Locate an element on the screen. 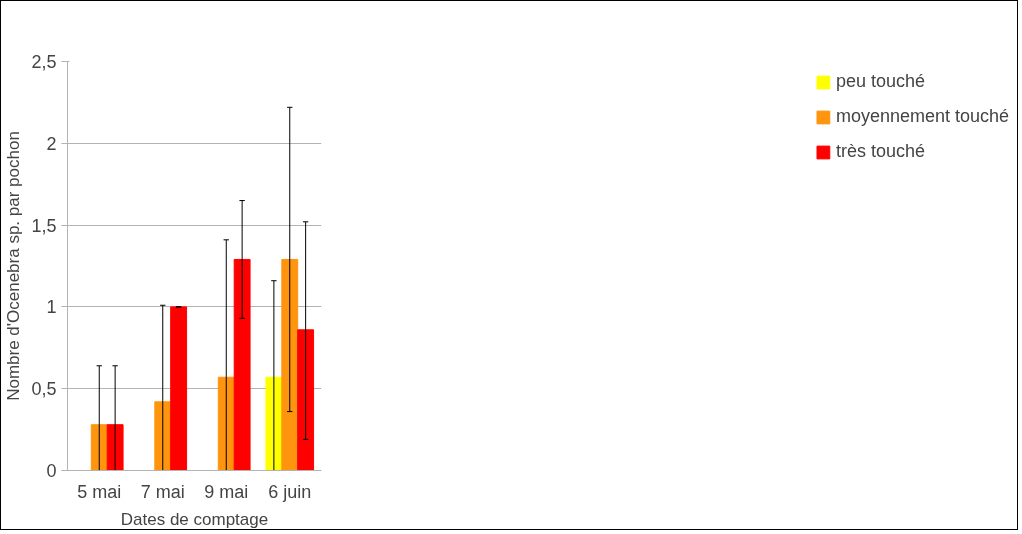  x-axis-title: Dates de comptage is located at coordinates (194, 519).